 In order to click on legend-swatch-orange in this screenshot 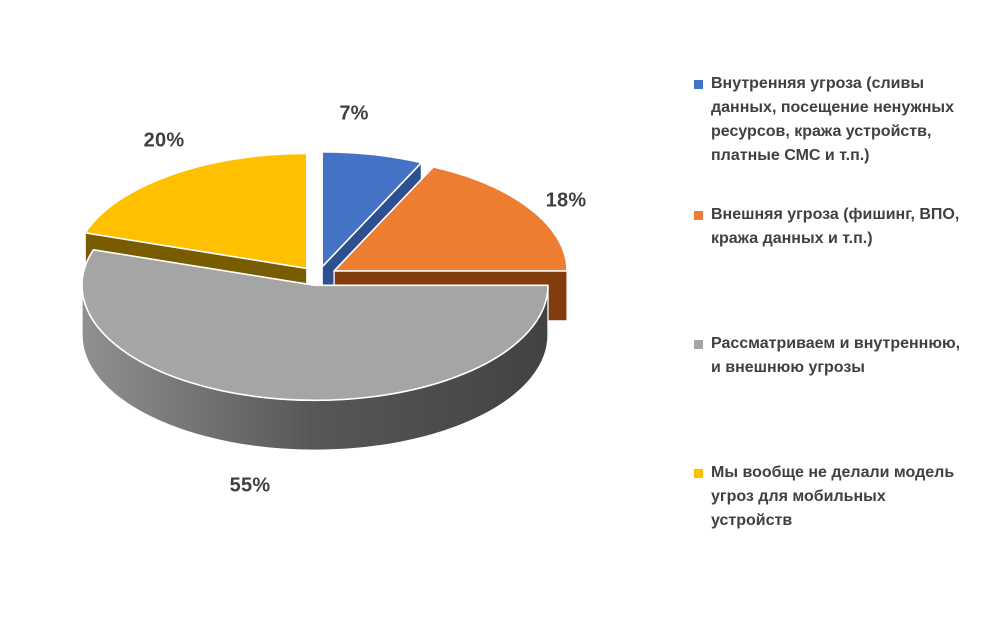, I will do `click(698, 215)`.